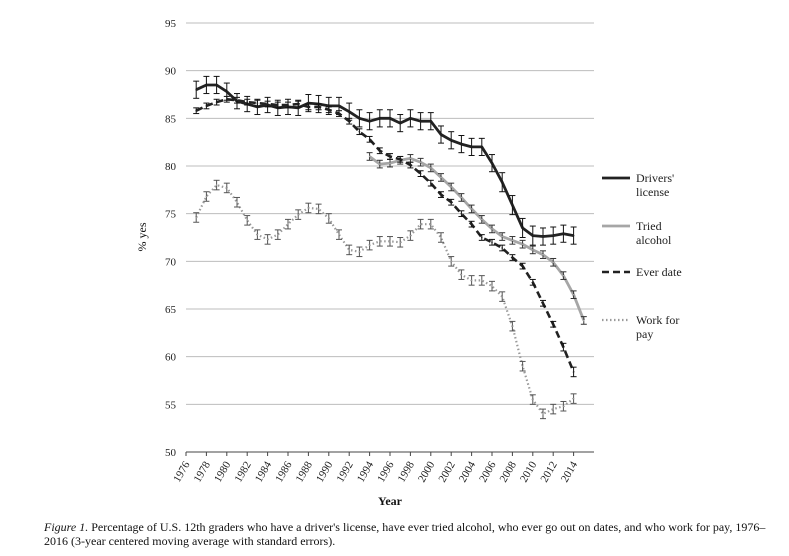 The width and height of the screenshot is (789, 556). Describe the element at coordinates (203, 471) in the screenshot. I see `x-tick-label: 1978` at that location.